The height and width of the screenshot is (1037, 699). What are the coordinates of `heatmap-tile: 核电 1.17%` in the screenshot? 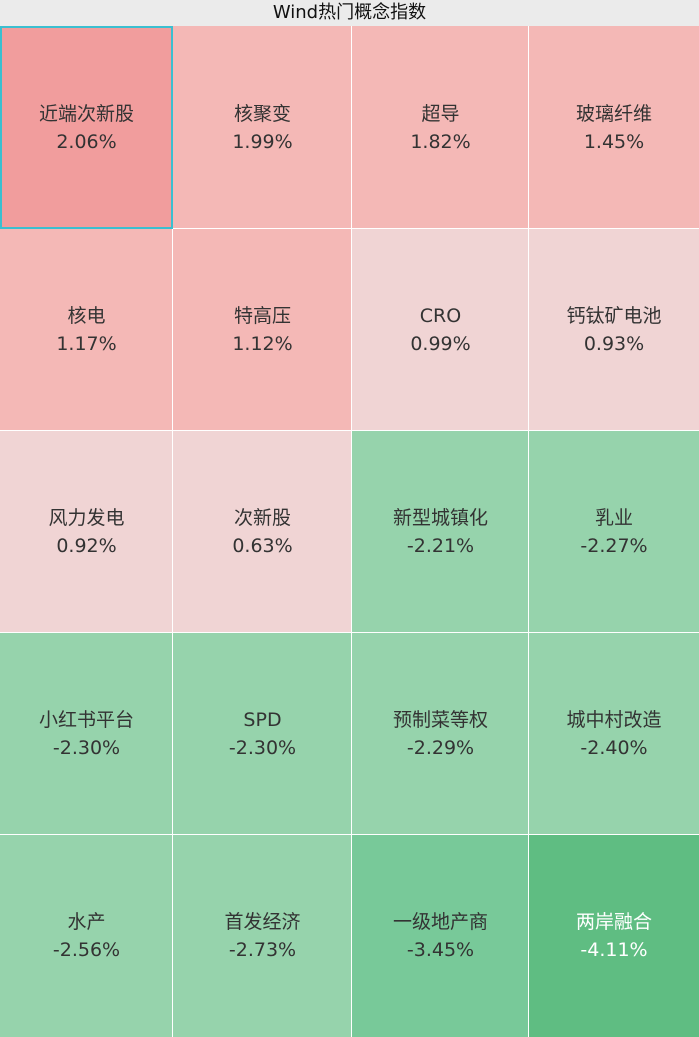 It's located at (86, 330).